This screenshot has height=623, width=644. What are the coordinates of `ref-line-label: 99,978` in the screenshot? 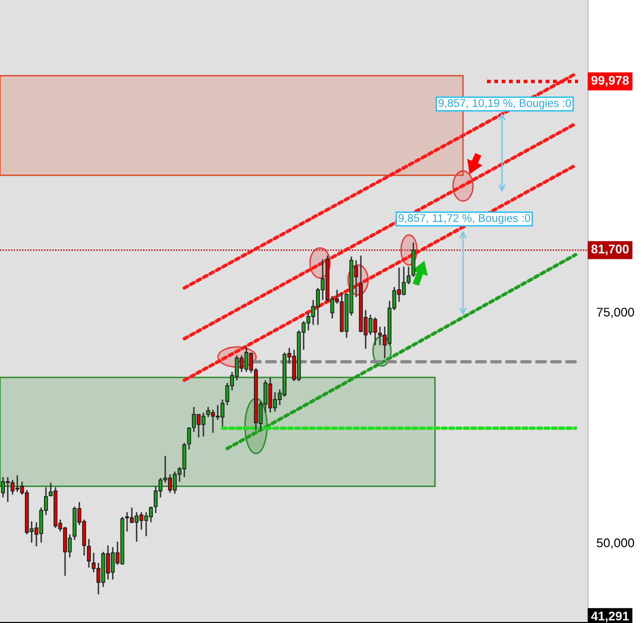 It's located at (610, 81).